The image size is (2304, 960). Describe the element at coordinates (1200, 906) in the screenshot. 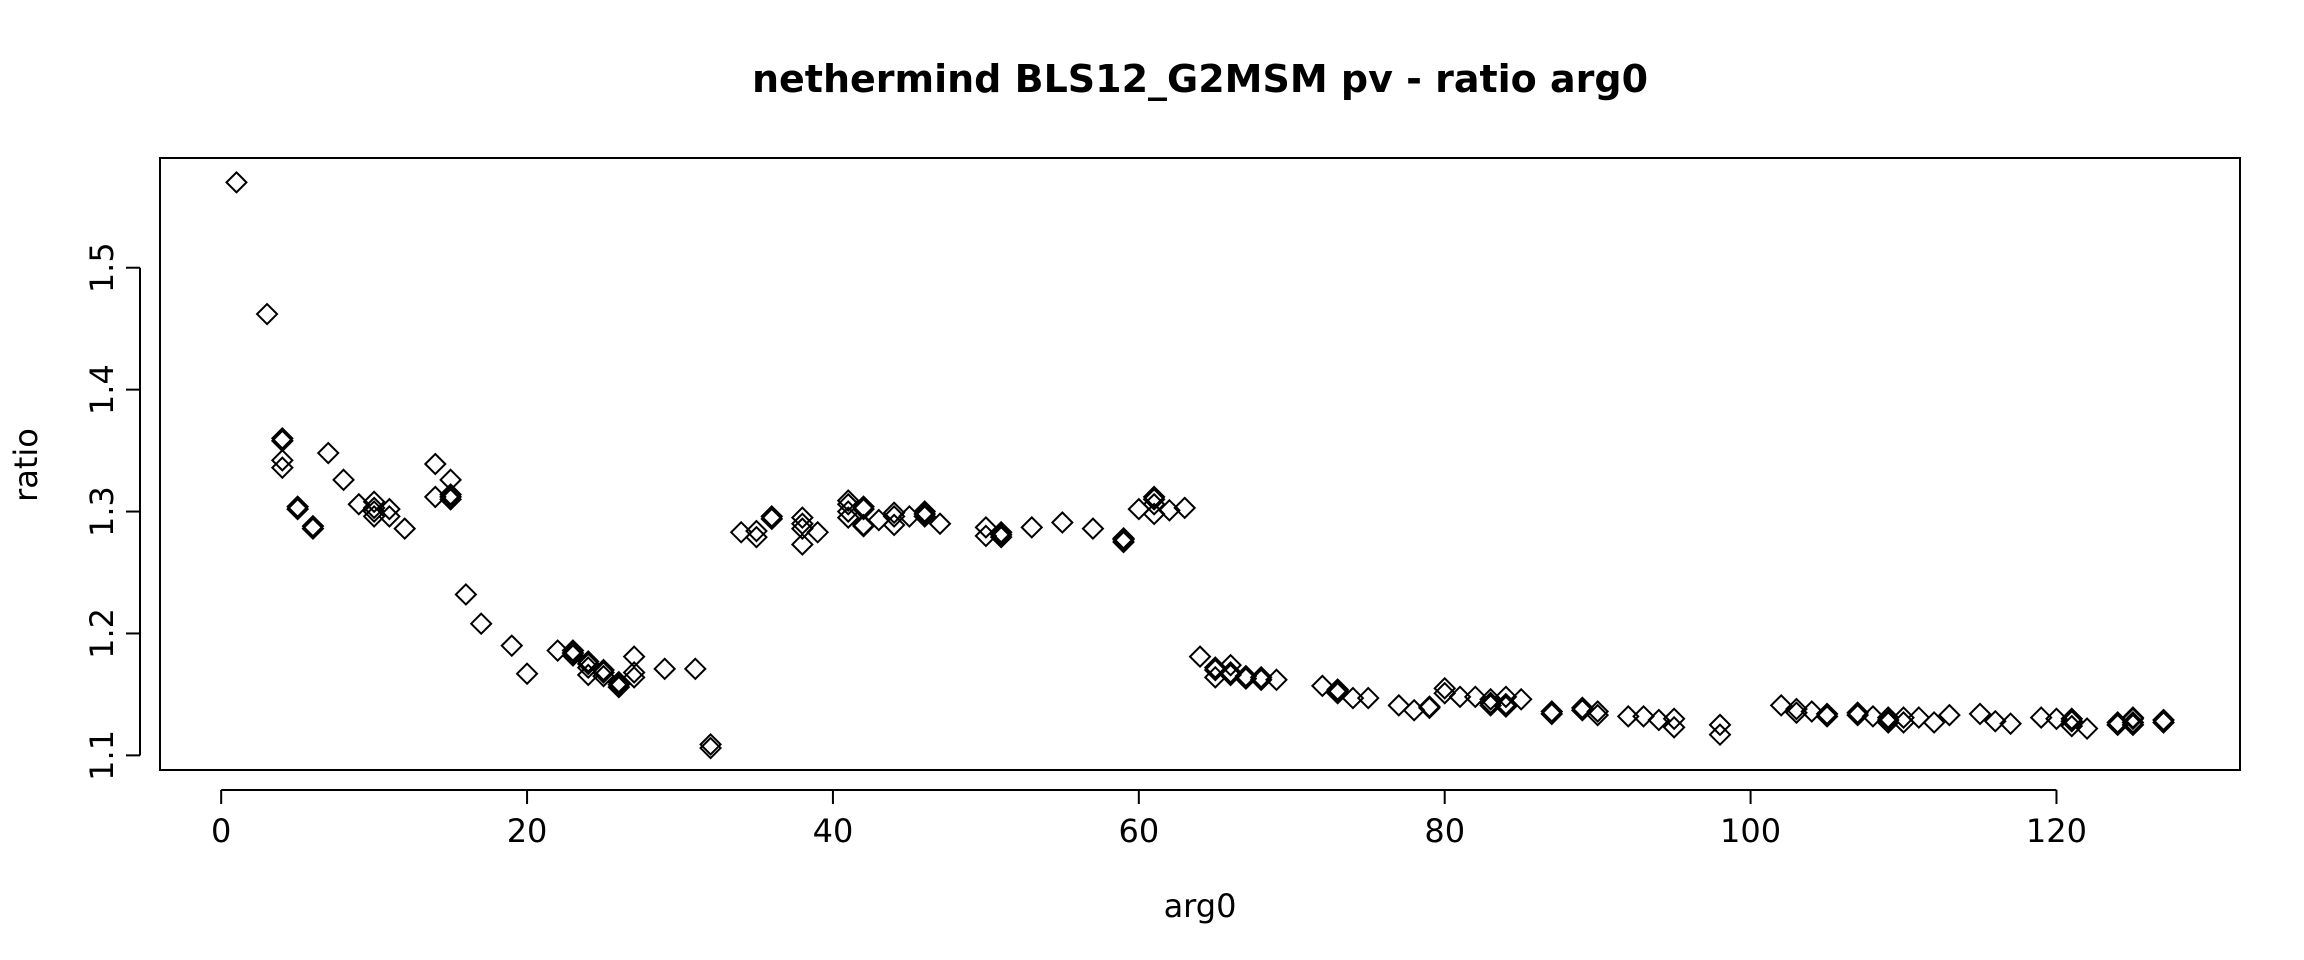

I see `x-axis-label: arg0` at that location.